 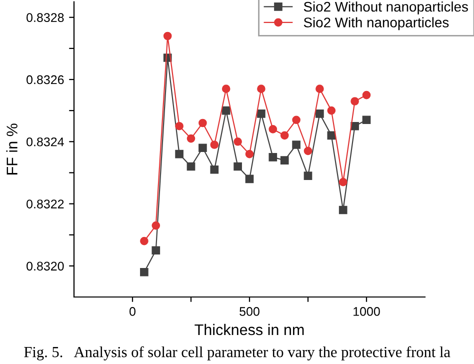 I want to click on y-tick-label: 0.8322, so click(x=45, y=204).